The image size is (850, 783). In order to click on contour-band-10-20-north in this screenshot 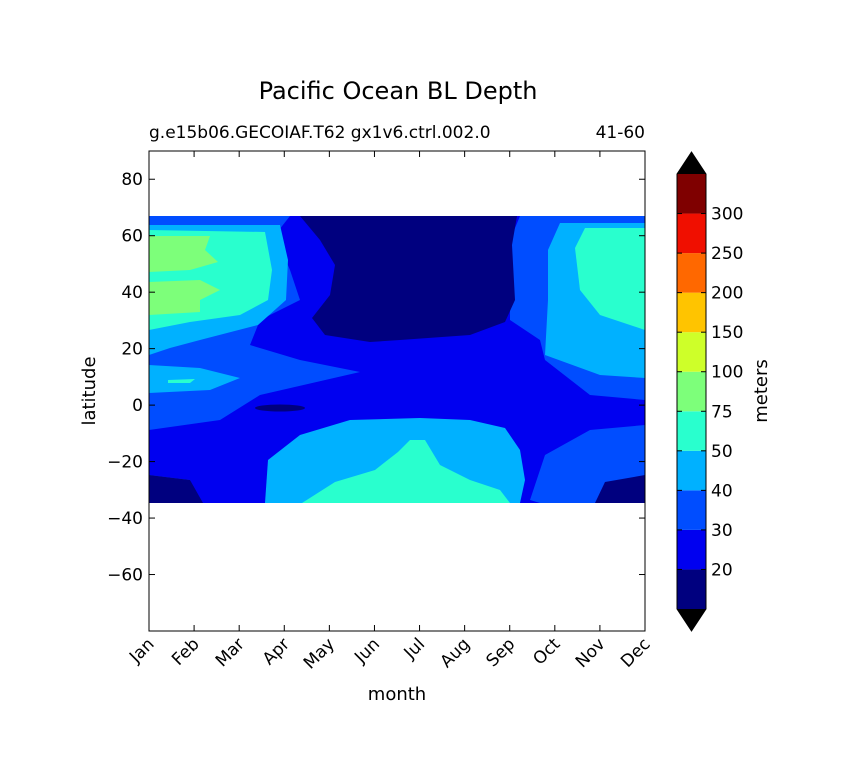, I will do `click(408, 279)`.